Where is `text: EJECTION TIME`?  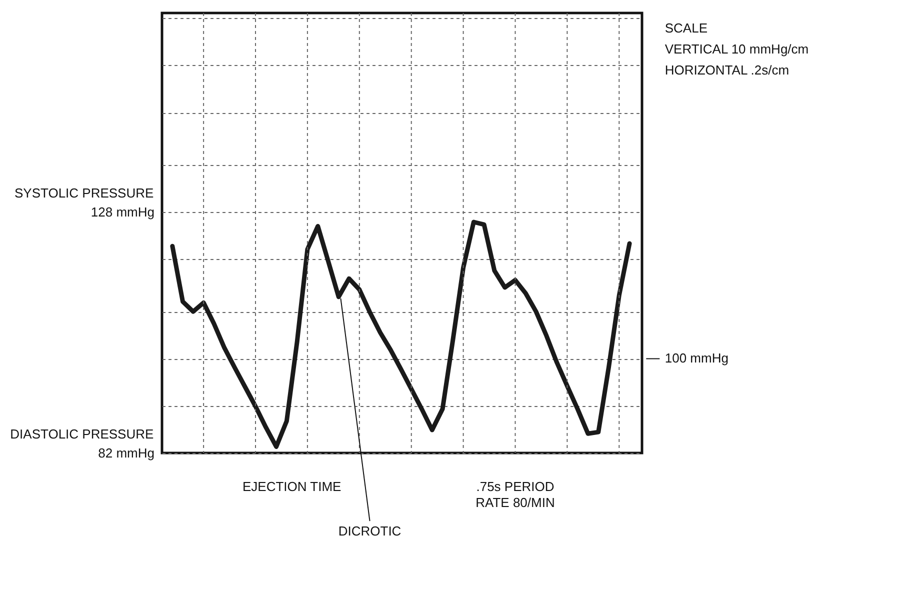
text: EJECTION TIME is located at coordinates (292, 486).